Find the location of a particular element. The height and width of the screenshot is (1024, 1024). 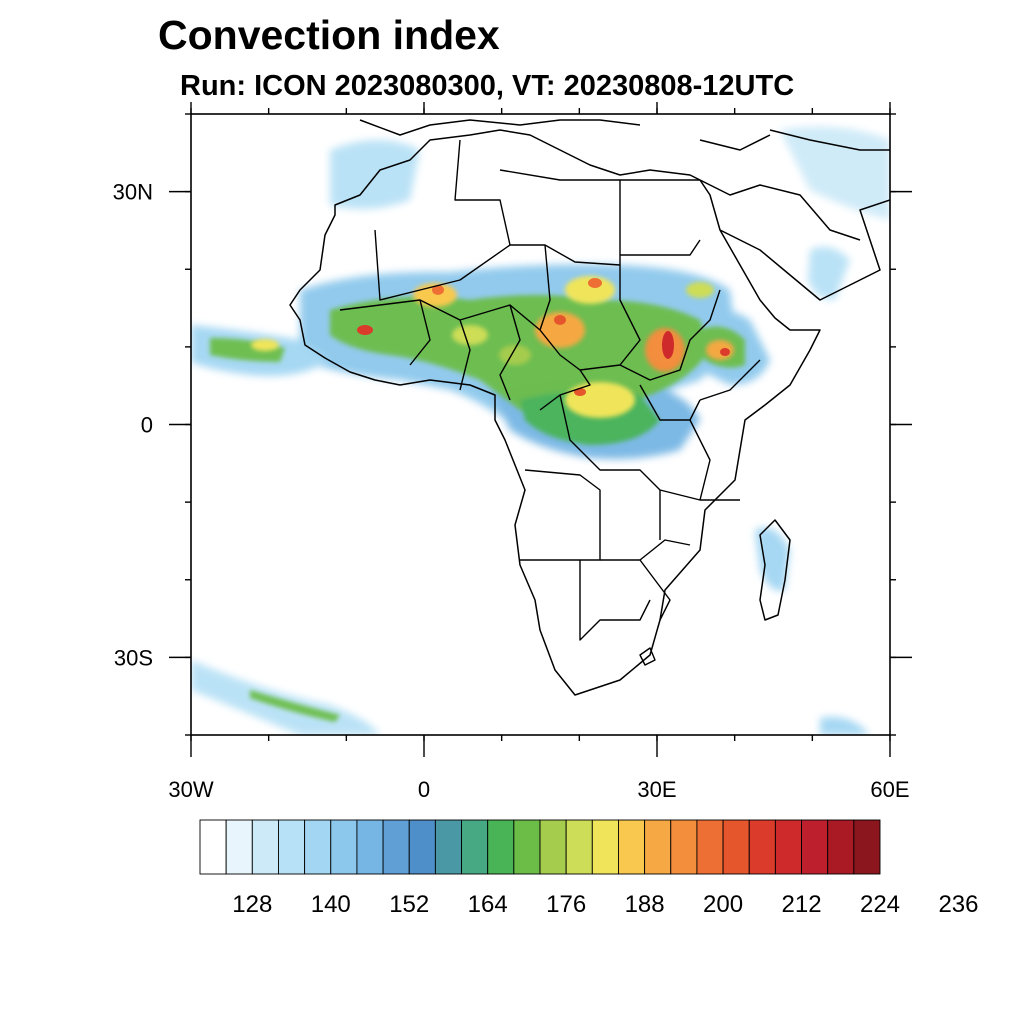

colorbar-label: 188 is located at coordinates (645, 904).